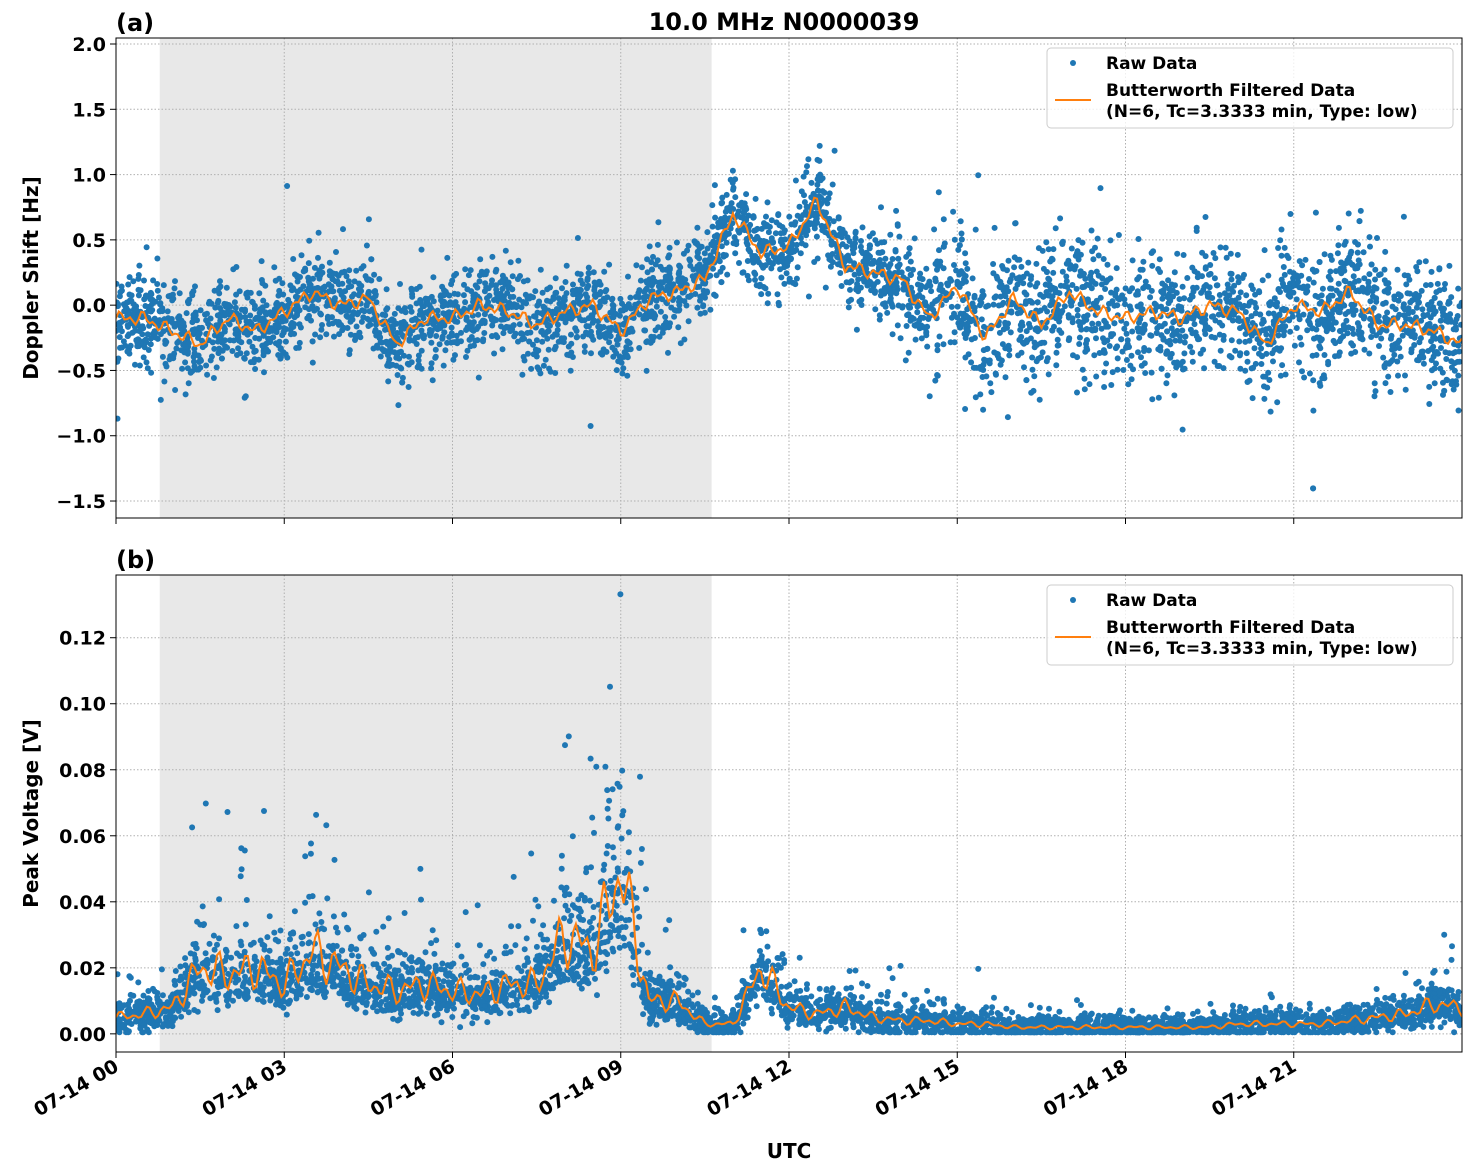 Image resolution: width=1471 pixels, height=1176 pixels. I want to click on y-tick-label: 0.0, so click(89, 306).